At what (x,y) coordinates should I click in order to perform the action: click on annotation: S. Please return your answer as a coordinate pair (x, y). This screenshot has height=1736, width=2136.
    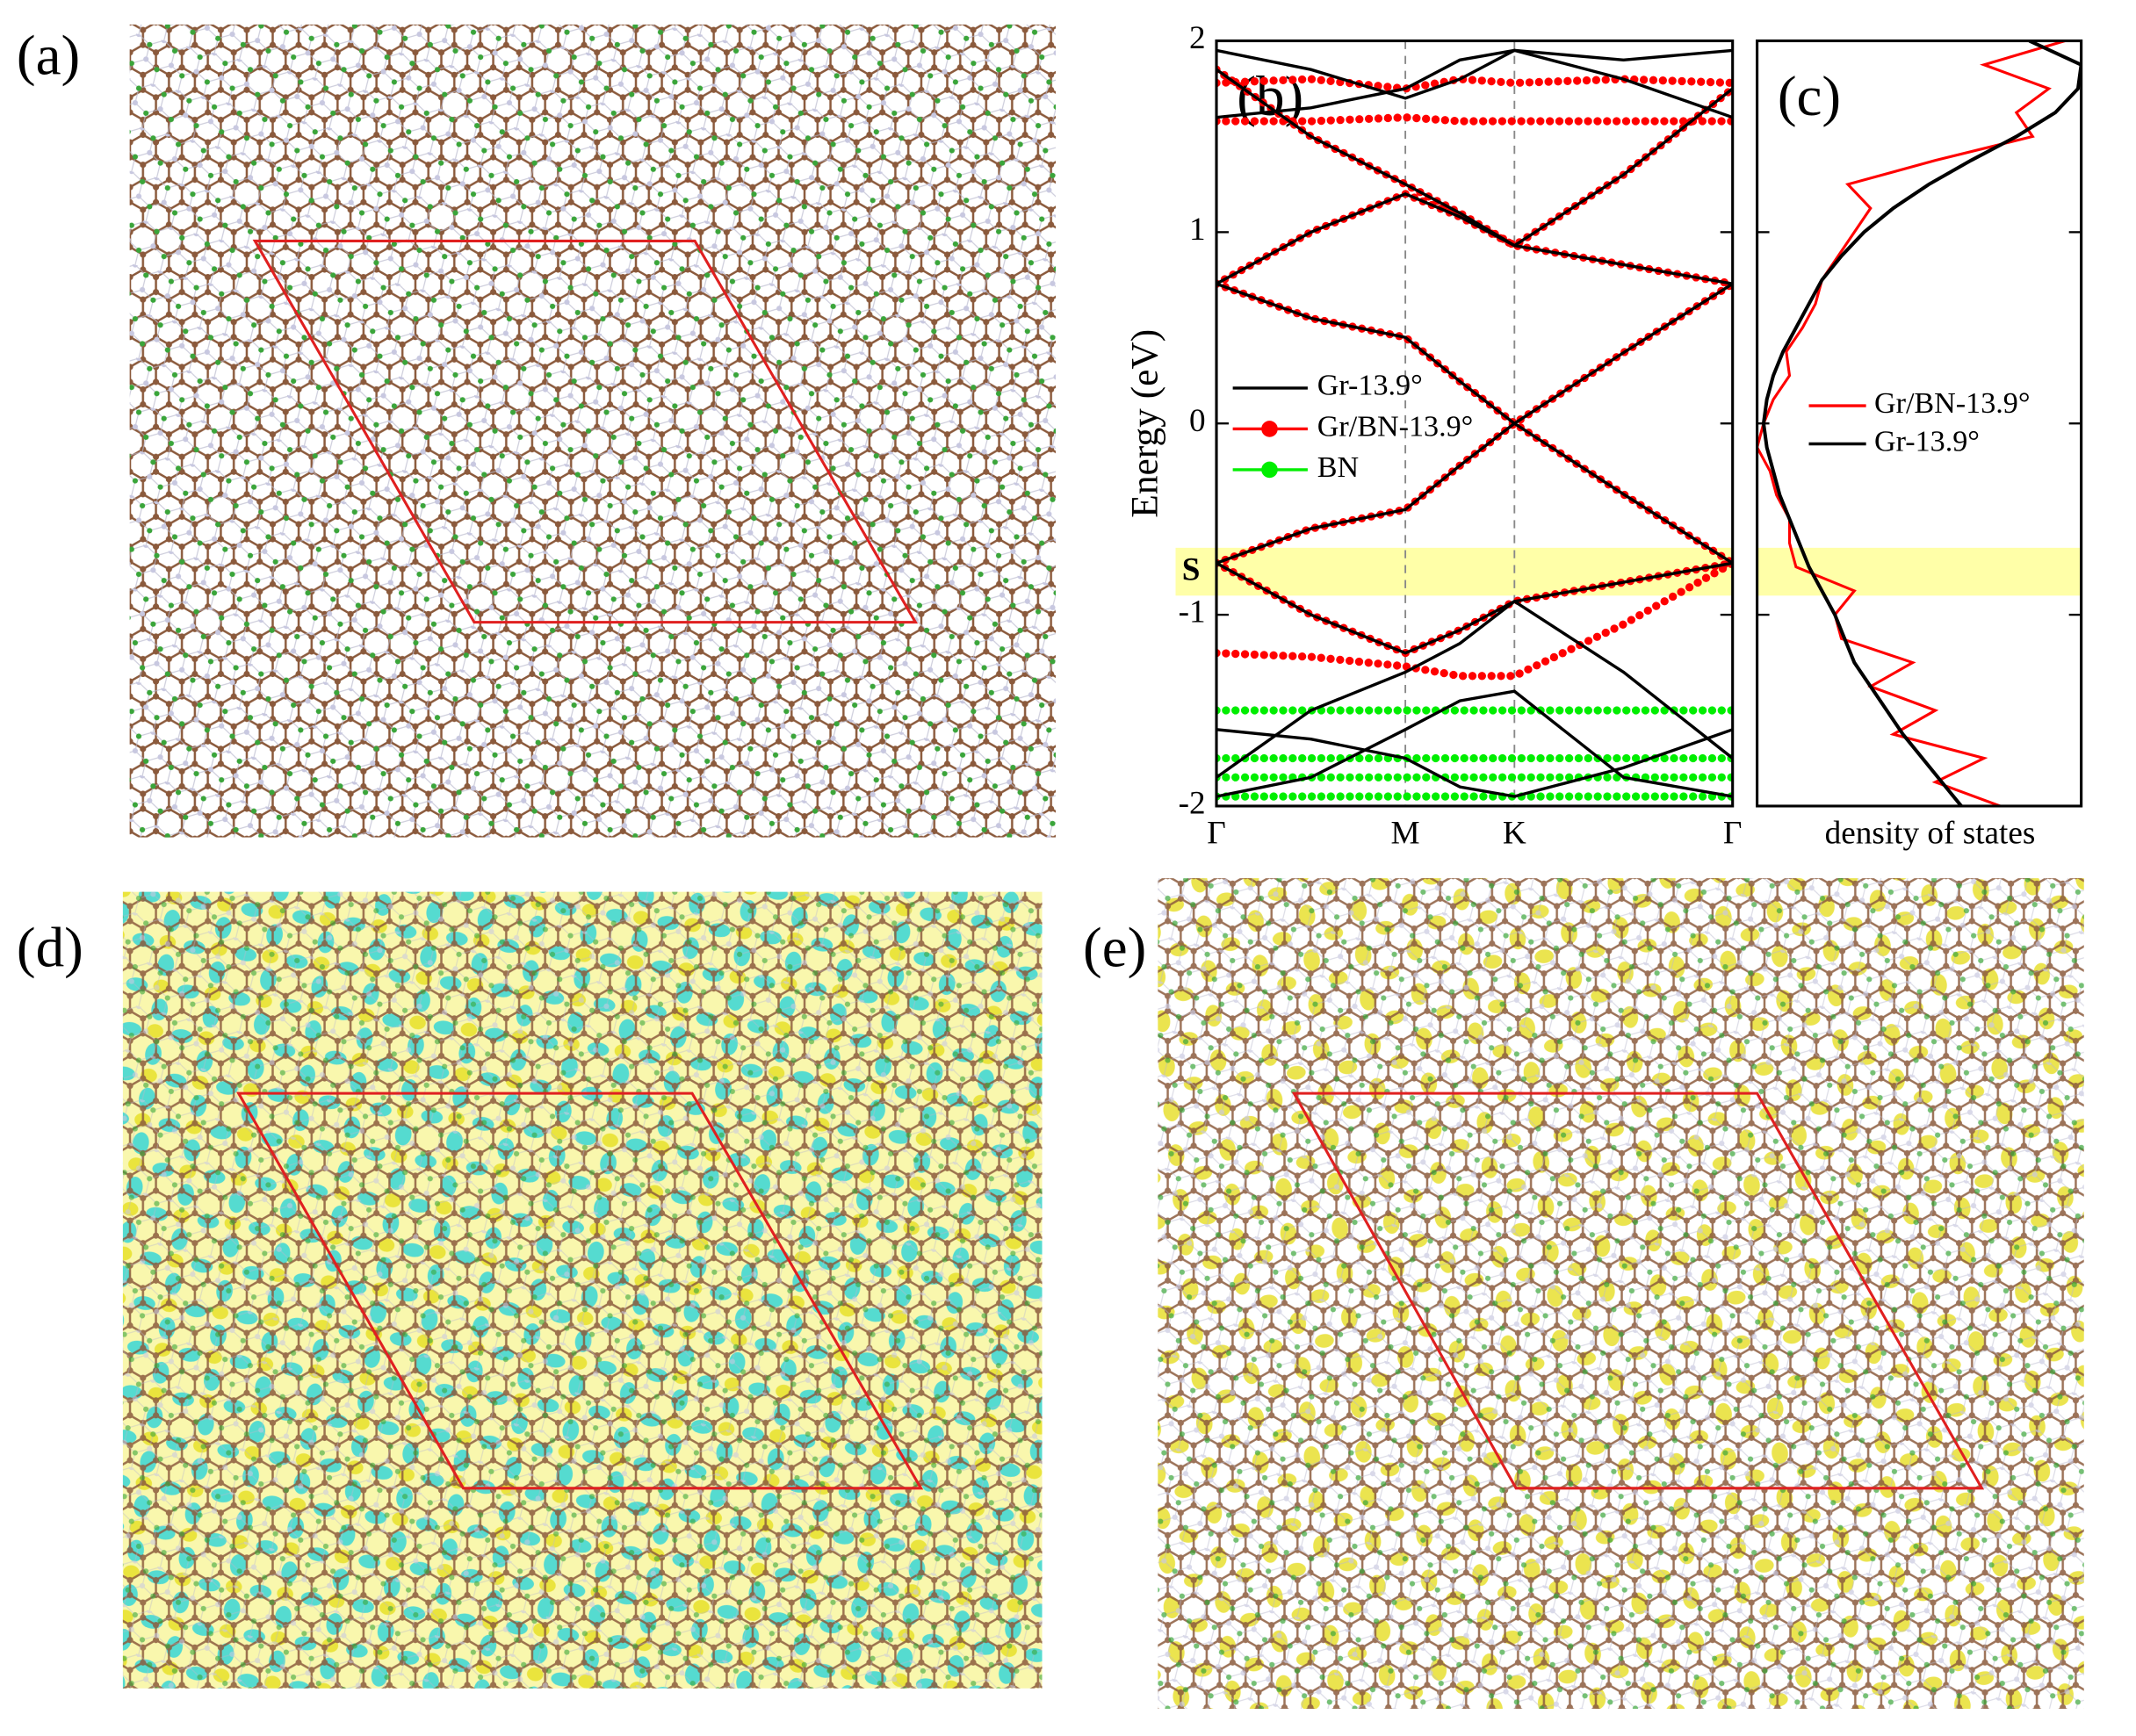
    Looking at the image, I should click on (1191, 570).